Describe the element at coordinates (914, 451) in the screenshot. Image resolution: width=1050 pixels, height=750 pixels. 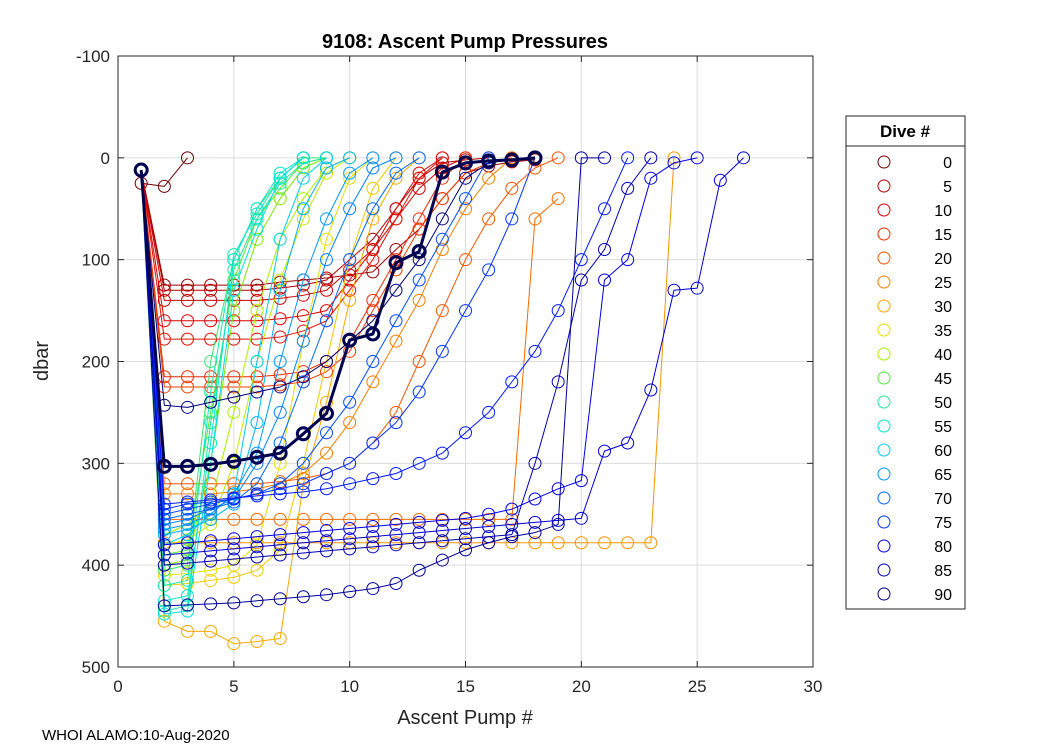
I see `legend-entry: 60` at that location.